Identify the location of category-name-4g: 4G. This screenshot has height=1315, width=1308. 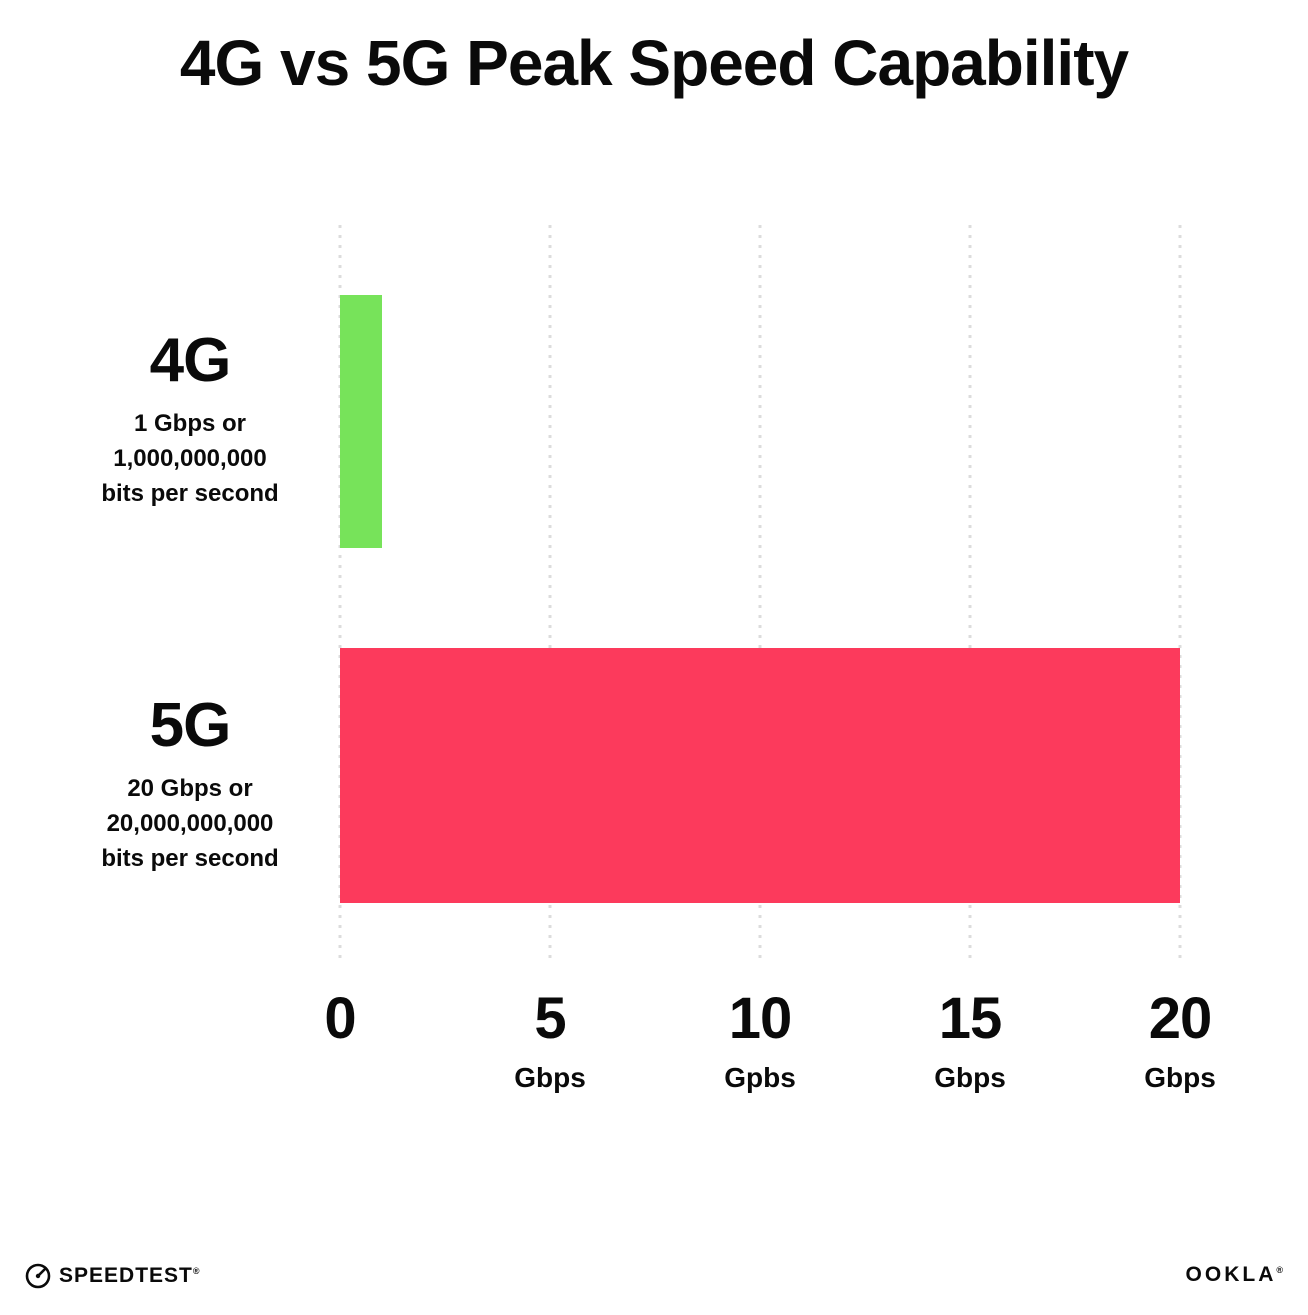
(190, 360).